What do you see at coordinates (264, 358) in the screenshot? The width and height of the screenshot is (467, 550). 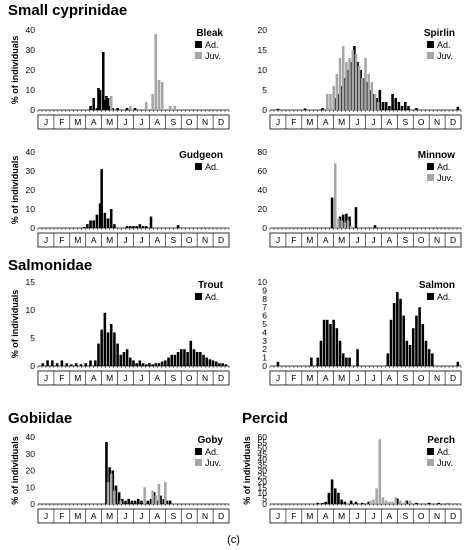 I see `y-tick-label: 1` at bounding box center [264, 358].